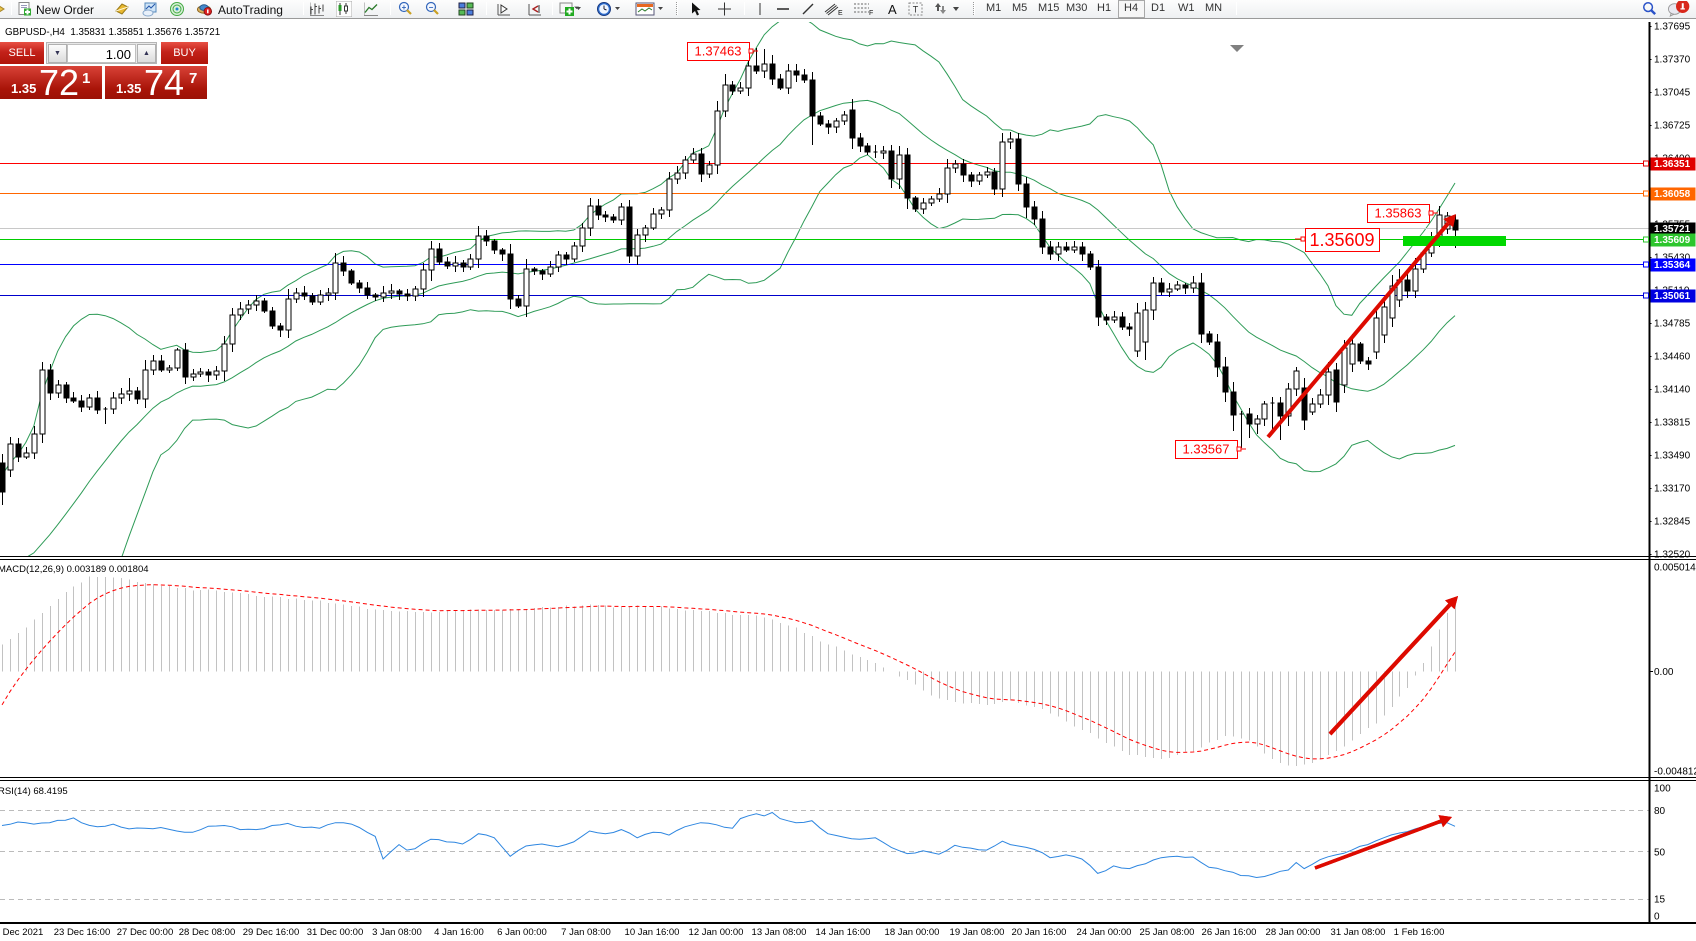  What do you see at coordinates (1657, 917) in the screenshot?
I see `svg-text: 0` at bounding box center [1657, 917].